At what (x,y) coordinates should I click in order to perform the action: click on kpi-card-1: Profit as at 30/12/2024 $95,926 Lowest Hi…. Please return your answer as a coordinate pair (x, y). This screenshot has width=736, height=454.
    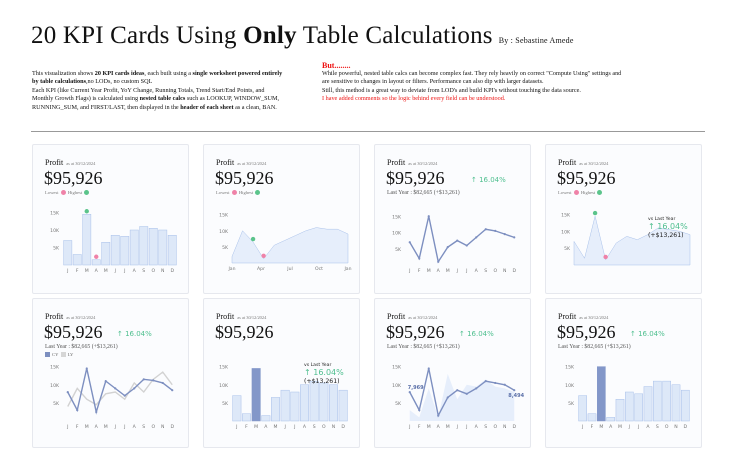
    Looking at the image, I should click on (110, 219).